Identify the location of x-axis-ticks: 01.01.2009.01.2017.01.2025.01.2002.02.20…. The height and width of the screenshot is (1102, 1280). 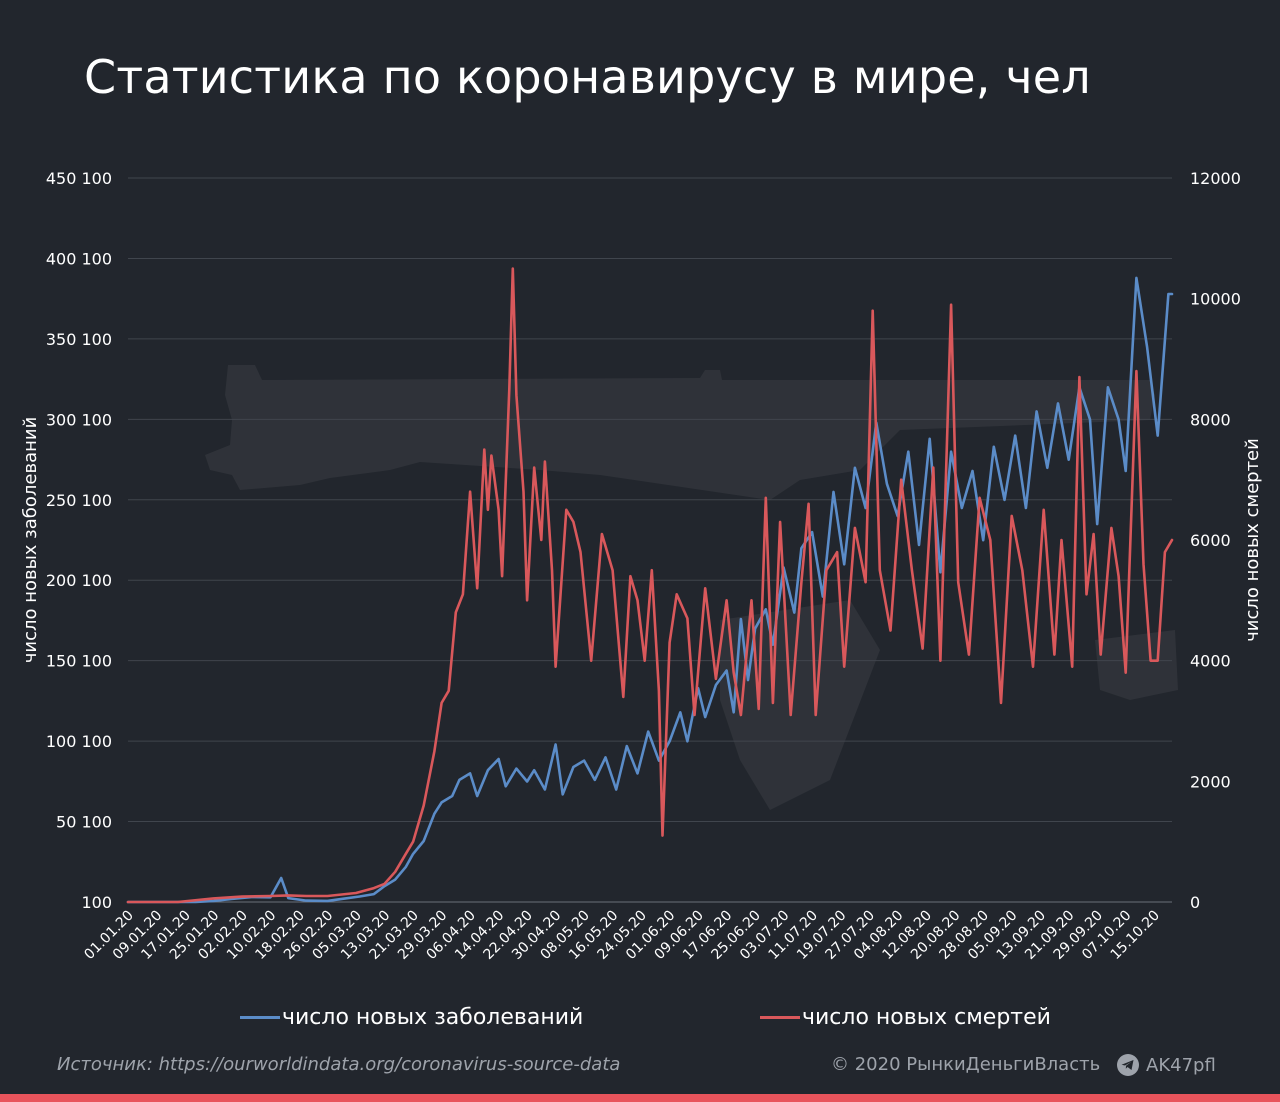
(622, 935).